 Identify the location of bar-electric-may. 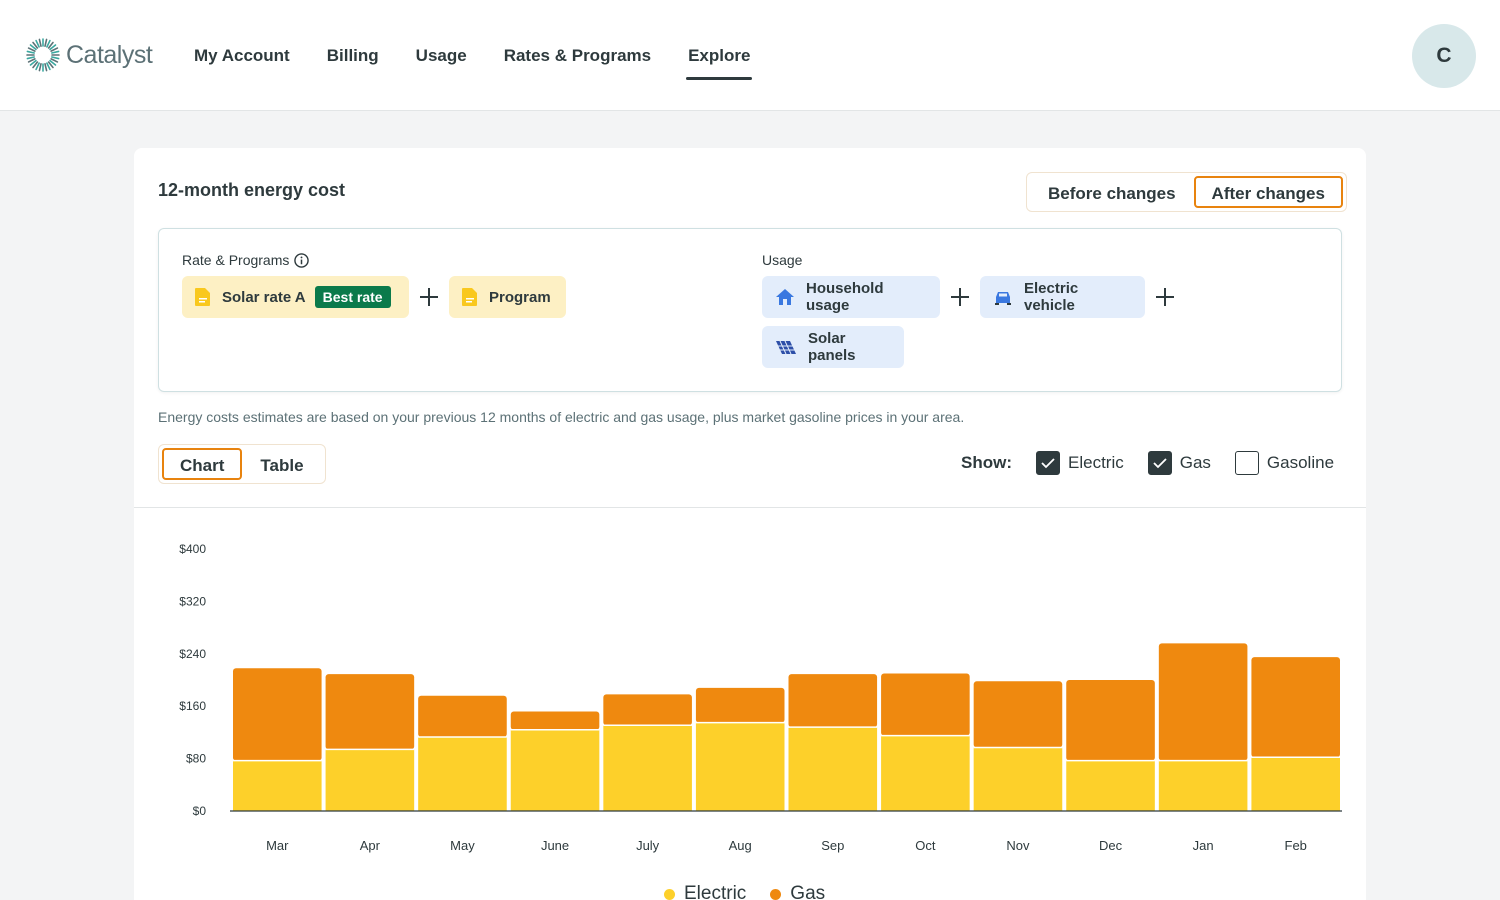
(462, 773).